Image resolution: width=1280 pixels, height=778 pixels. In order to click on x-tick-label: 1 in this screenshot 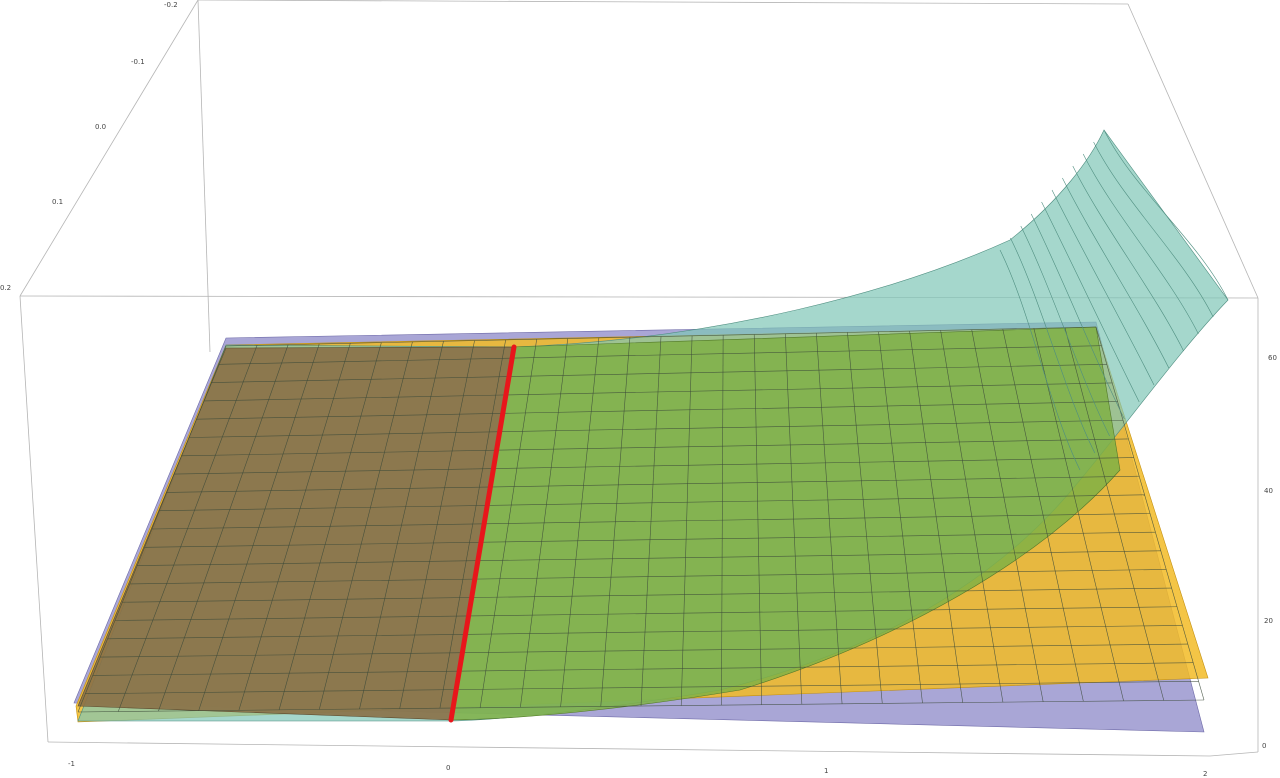, I will do `click(826, 771)`.